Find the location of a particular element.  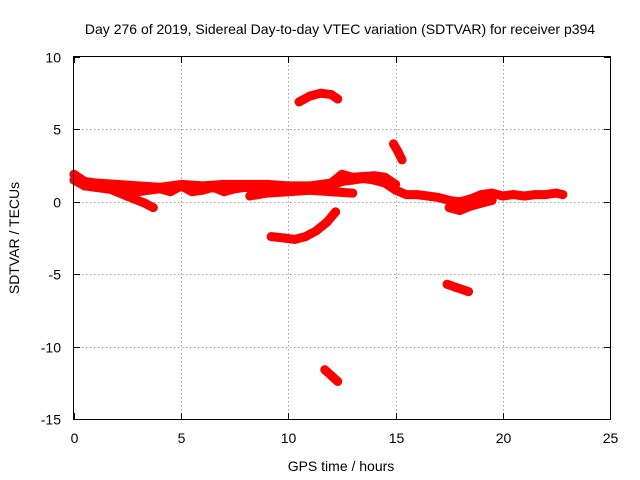

y-axis-label: SDTVAR / TECUs is located at coordinates (14, 238).